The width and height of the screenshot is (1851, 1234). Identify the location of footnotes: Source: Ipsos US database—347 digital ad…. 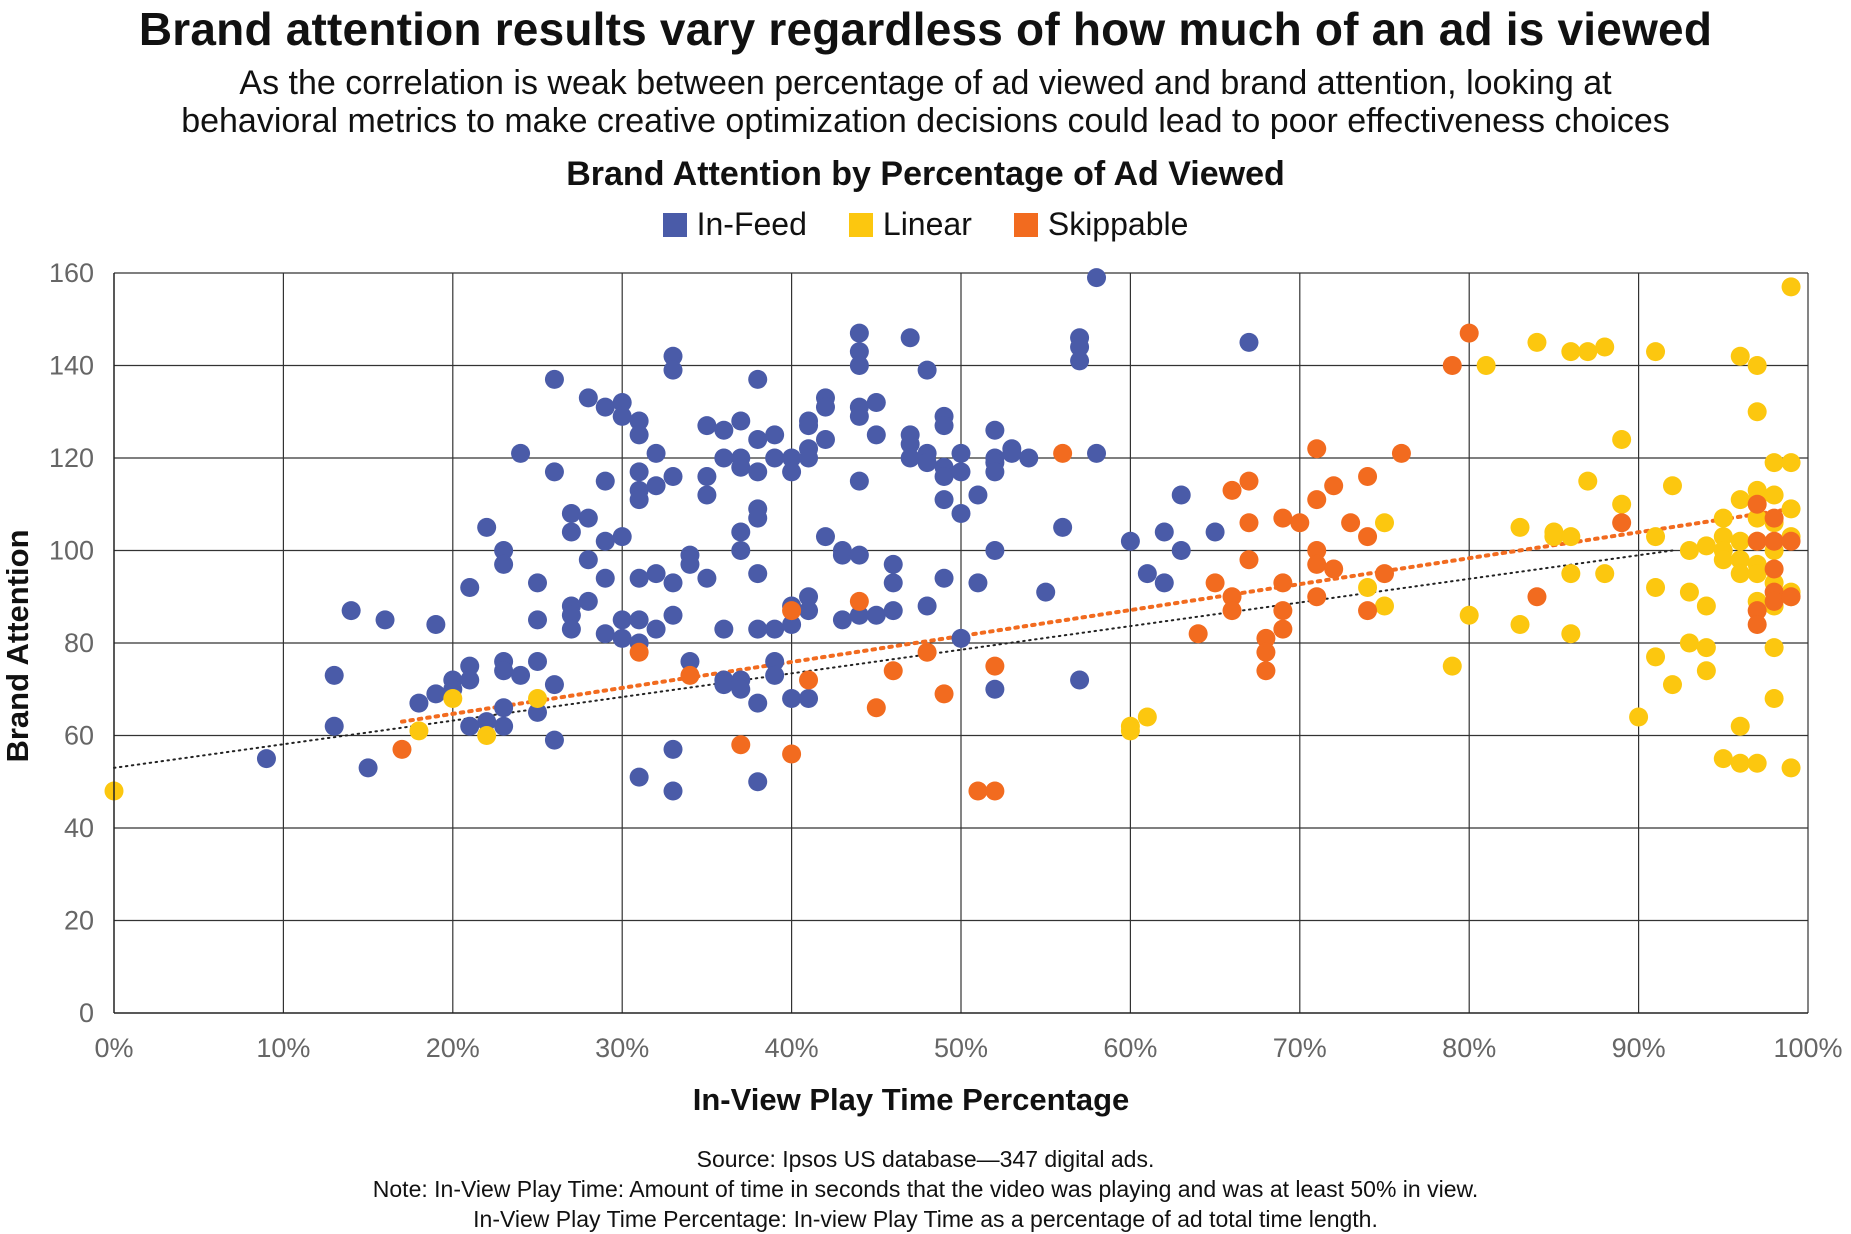
(925, 1189).